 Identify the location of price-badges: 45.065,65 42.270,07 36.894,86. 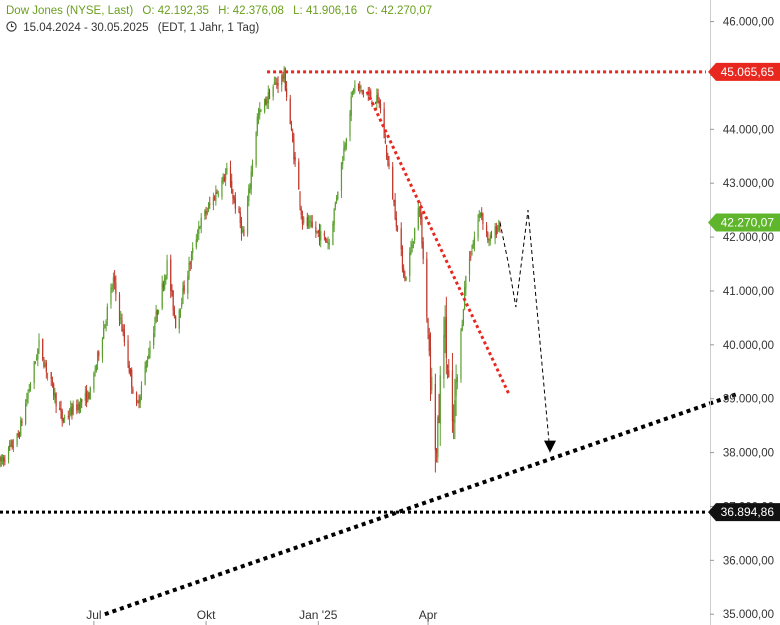
(744, 292).